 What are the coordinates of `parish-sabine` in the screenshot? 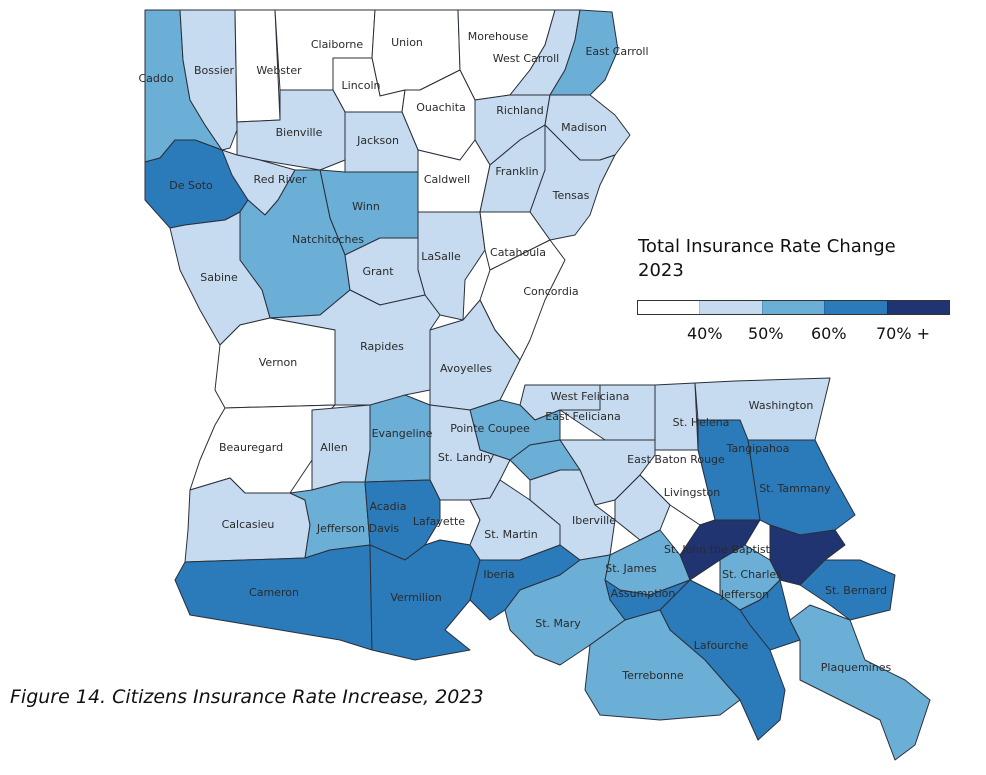 It's located at (220, 278).